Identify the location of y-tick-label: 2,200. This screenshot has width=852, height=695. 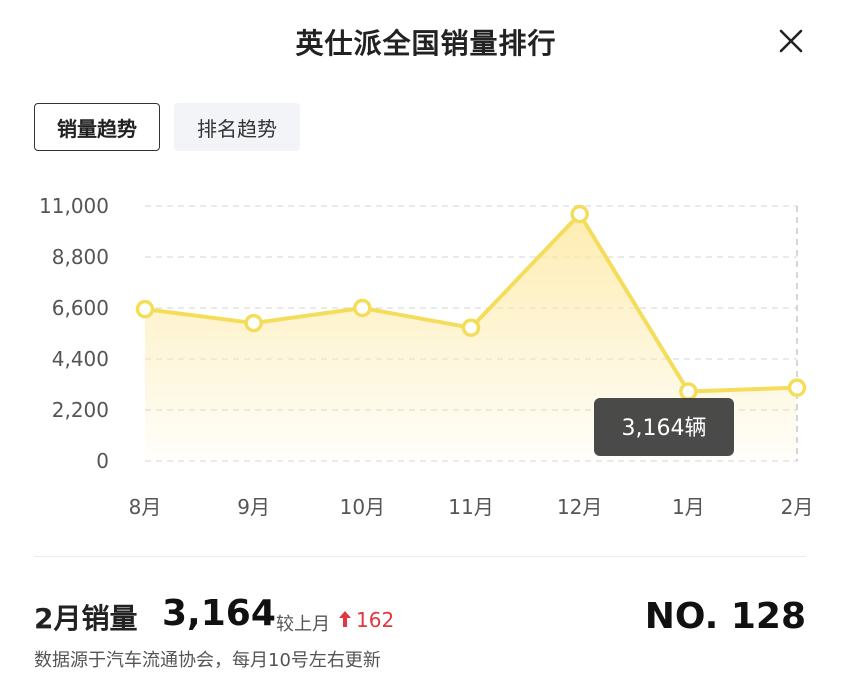
(80, 410).